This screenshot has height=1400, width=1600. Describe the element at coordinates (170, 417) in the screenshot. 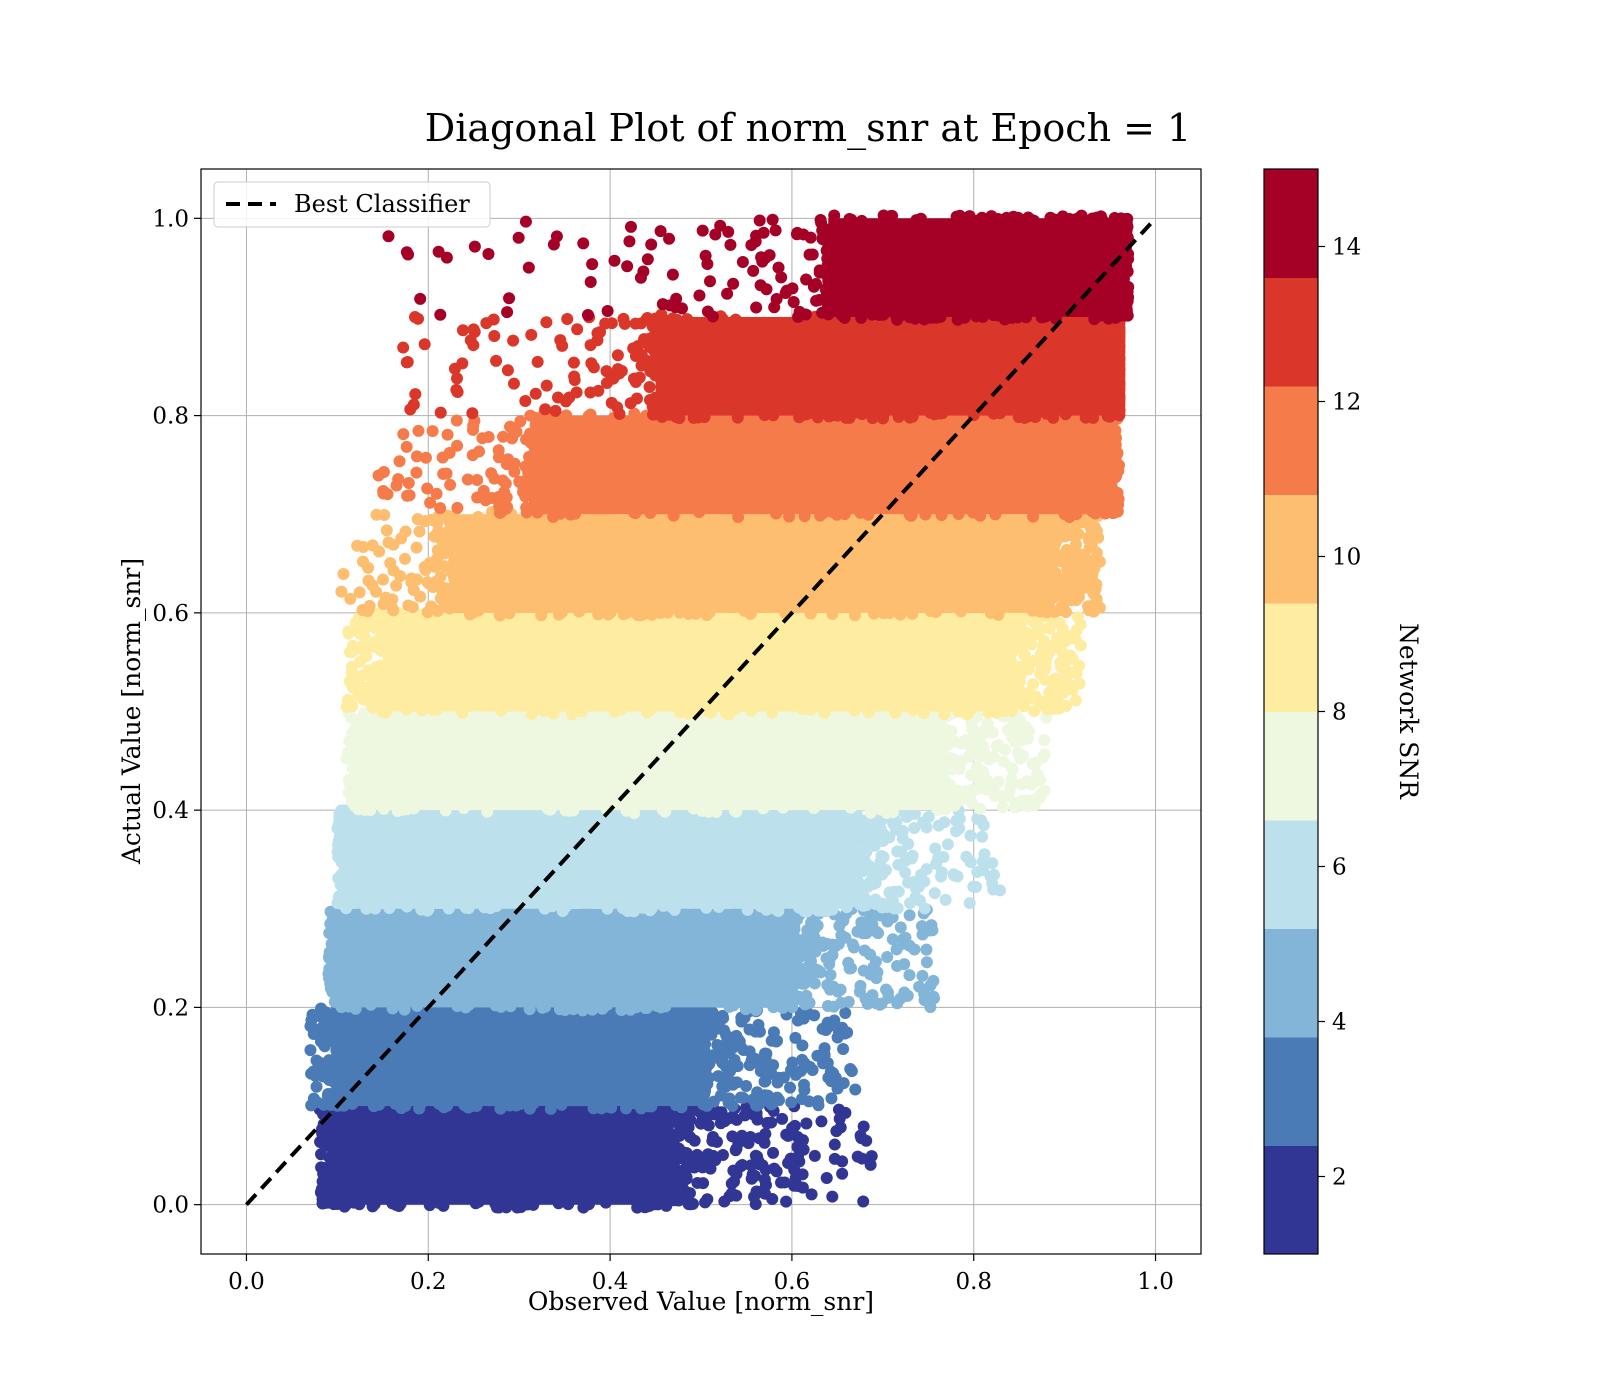

I see `y-tick-label: 0.8` at that location.